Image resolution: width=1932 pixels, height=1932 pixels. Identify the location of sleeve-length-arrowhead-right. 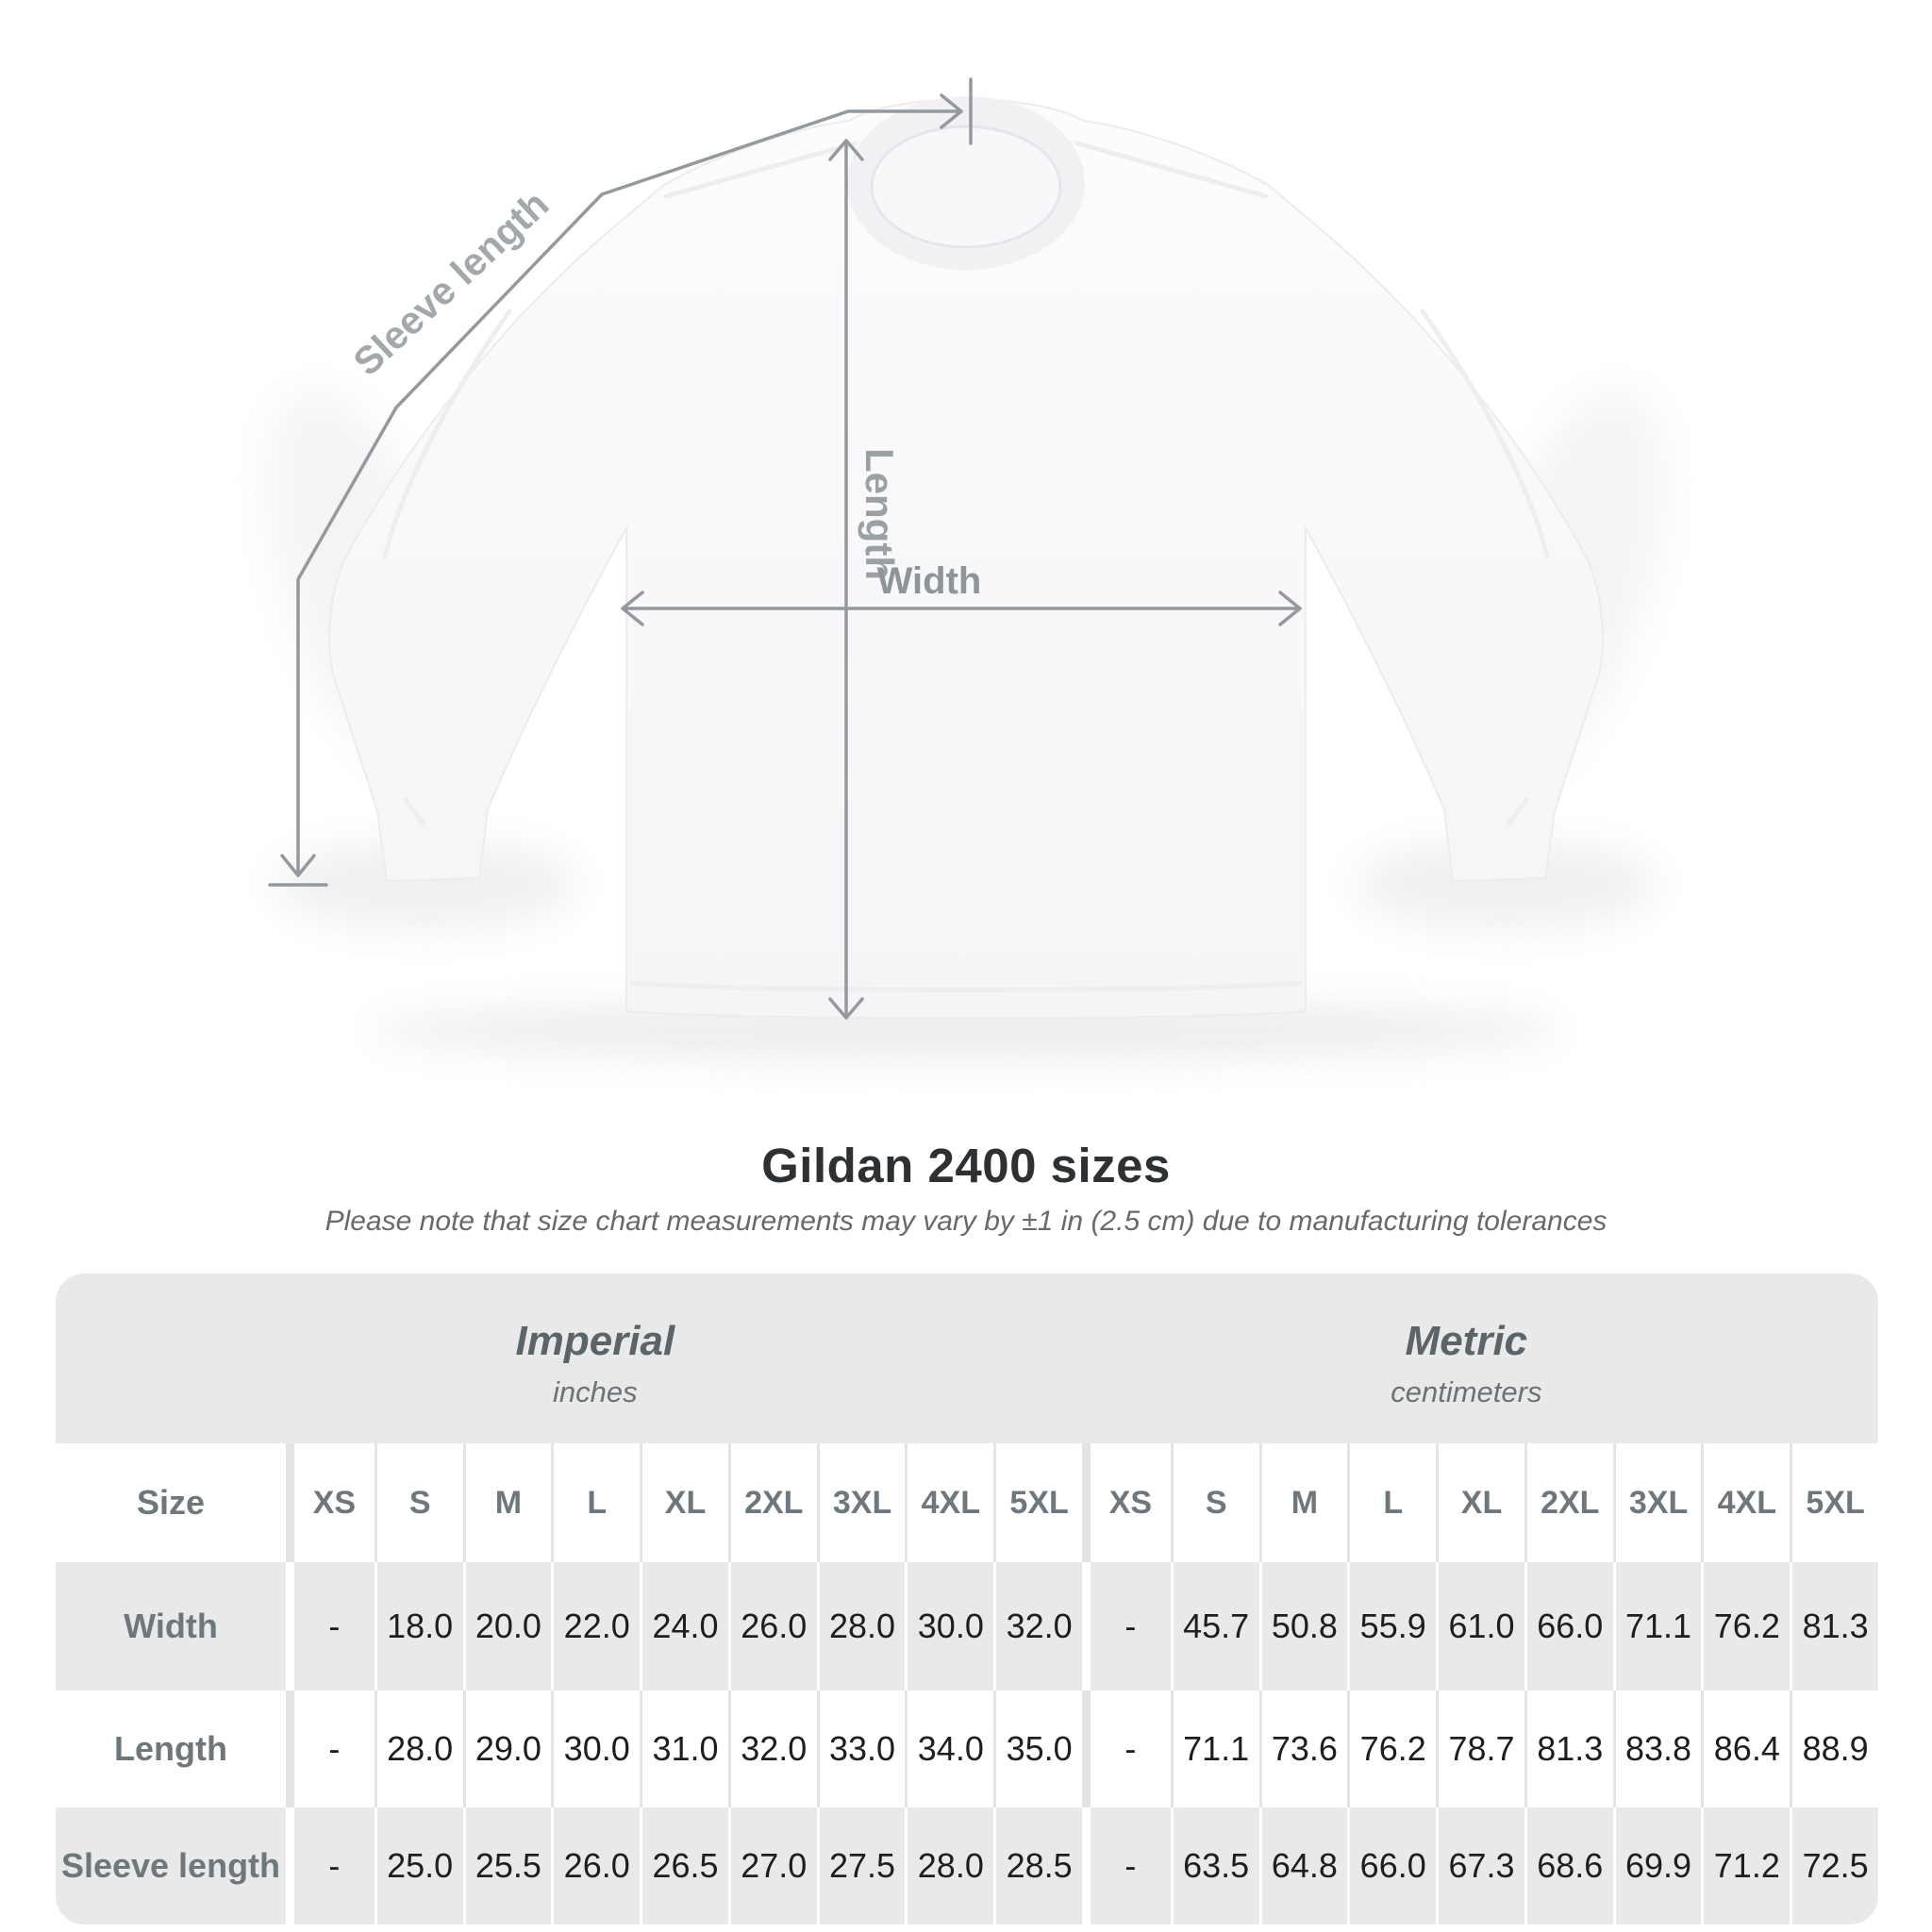
(952, 111).